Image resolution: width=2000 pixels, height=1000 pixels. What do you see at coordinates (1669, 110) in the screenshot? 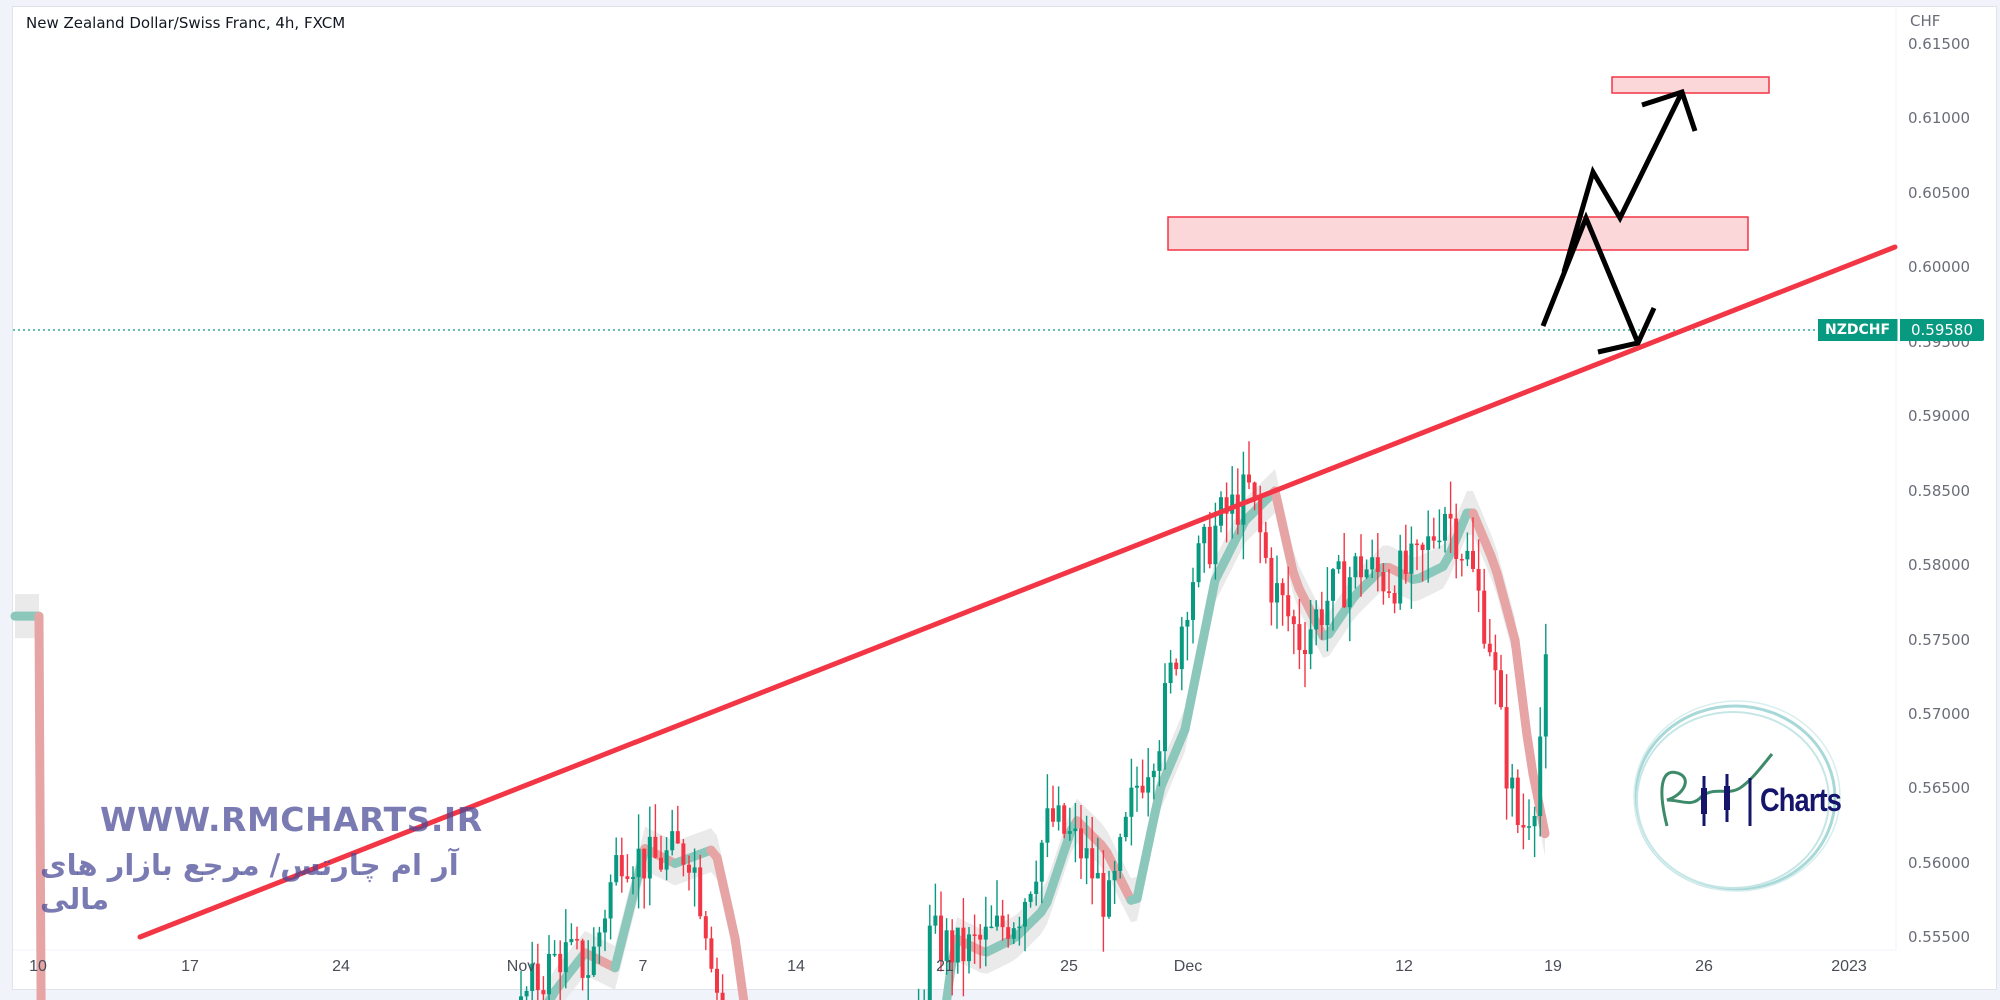
I see `target-arrow-head` at bounding box center [1669, 110].